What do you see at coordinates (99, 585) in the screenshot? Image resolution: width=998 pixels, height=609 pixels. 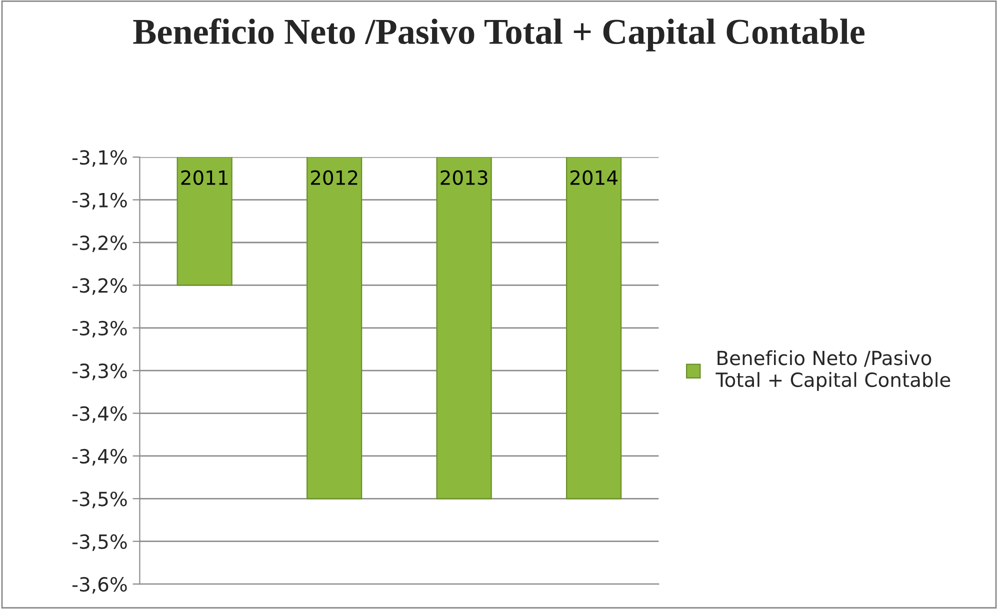 I see `y-tick-label: -3,6%` at bounding box center [99, 585].